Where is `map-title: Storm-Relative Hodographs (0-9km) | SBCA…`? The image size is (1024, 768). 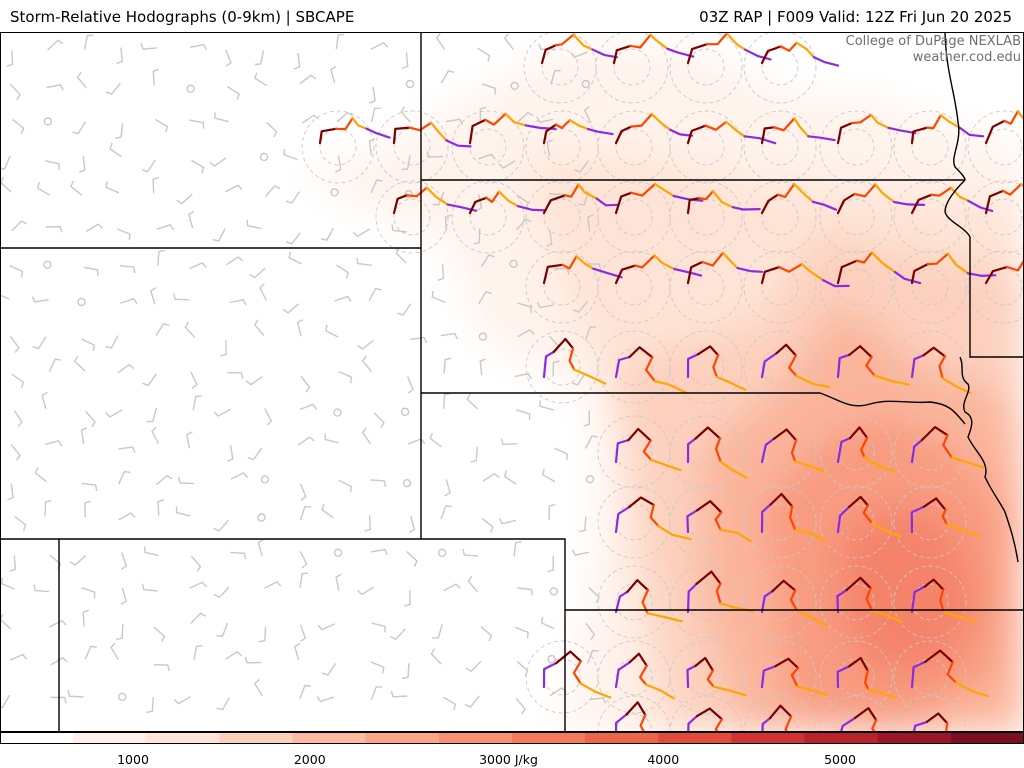
map-title: Storm-Relative Hodographs (0-9km) | SBCA… is located at coordinates (182, 17).